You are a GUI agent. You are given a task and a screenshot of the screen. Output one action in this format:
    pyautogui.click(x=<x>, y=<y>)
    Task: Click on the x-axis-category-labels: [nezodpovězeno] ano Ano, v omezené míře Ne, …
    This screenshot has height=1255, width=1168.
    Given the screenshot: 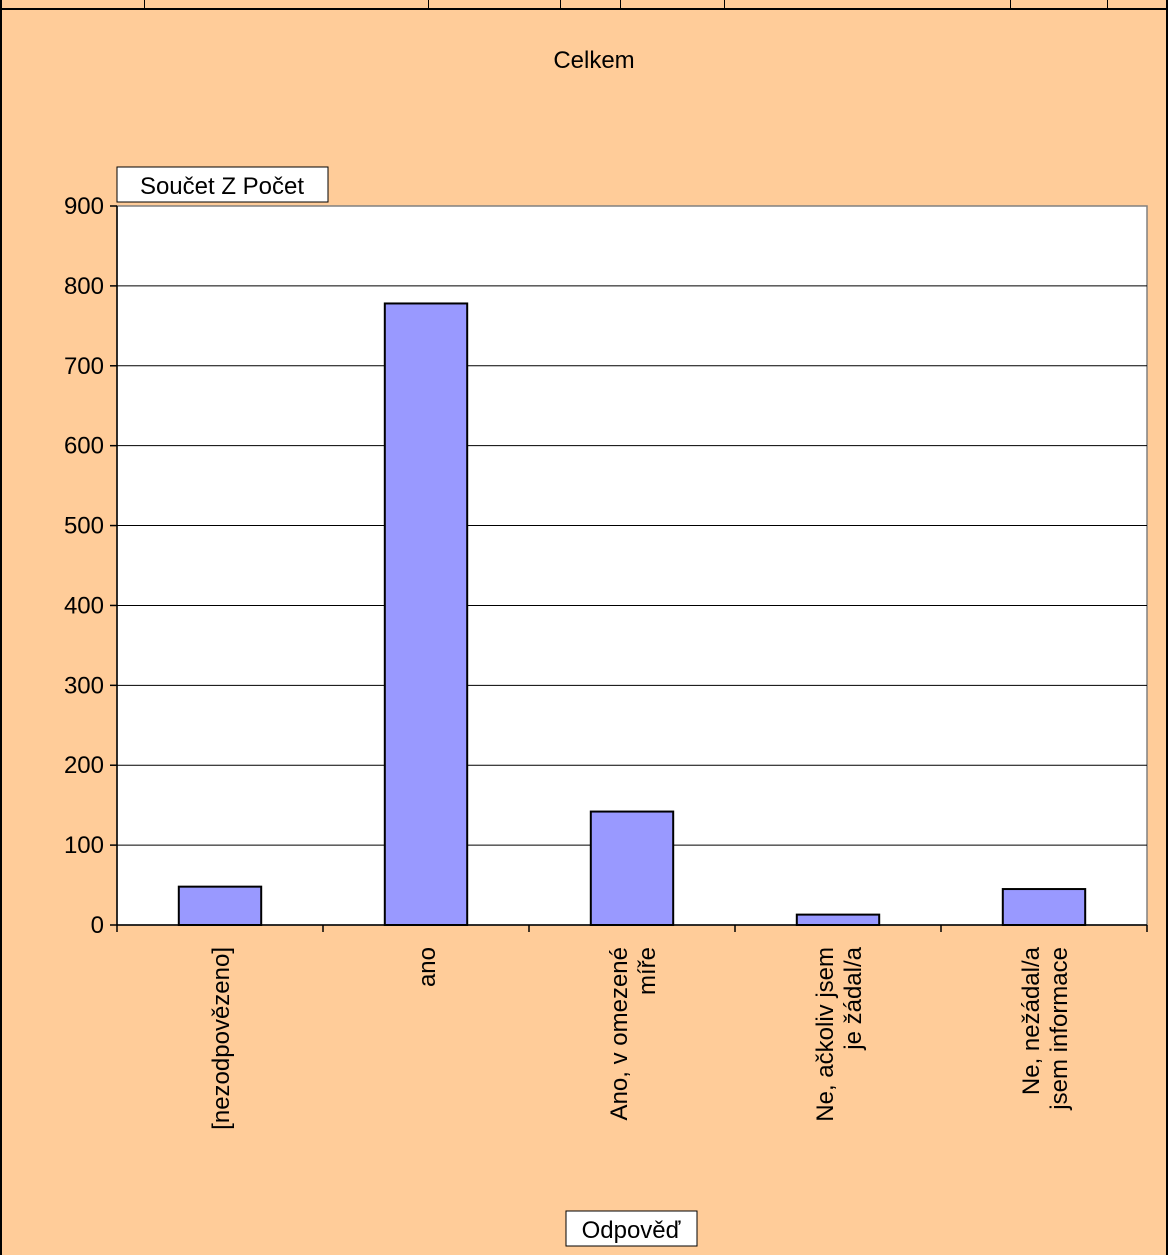 What is the action you would take?
    pyautogui.click(x=640, y=1037)
    